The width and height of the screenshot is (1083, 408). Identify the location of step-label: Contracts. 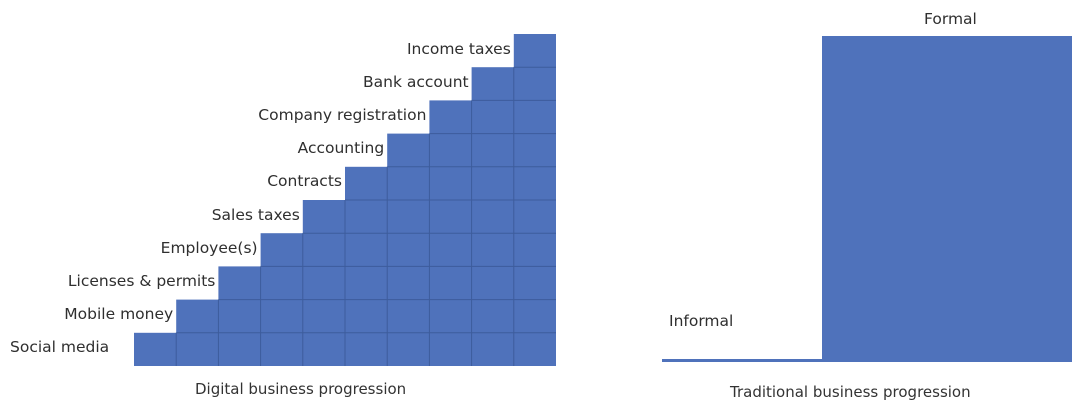
(304, 181).